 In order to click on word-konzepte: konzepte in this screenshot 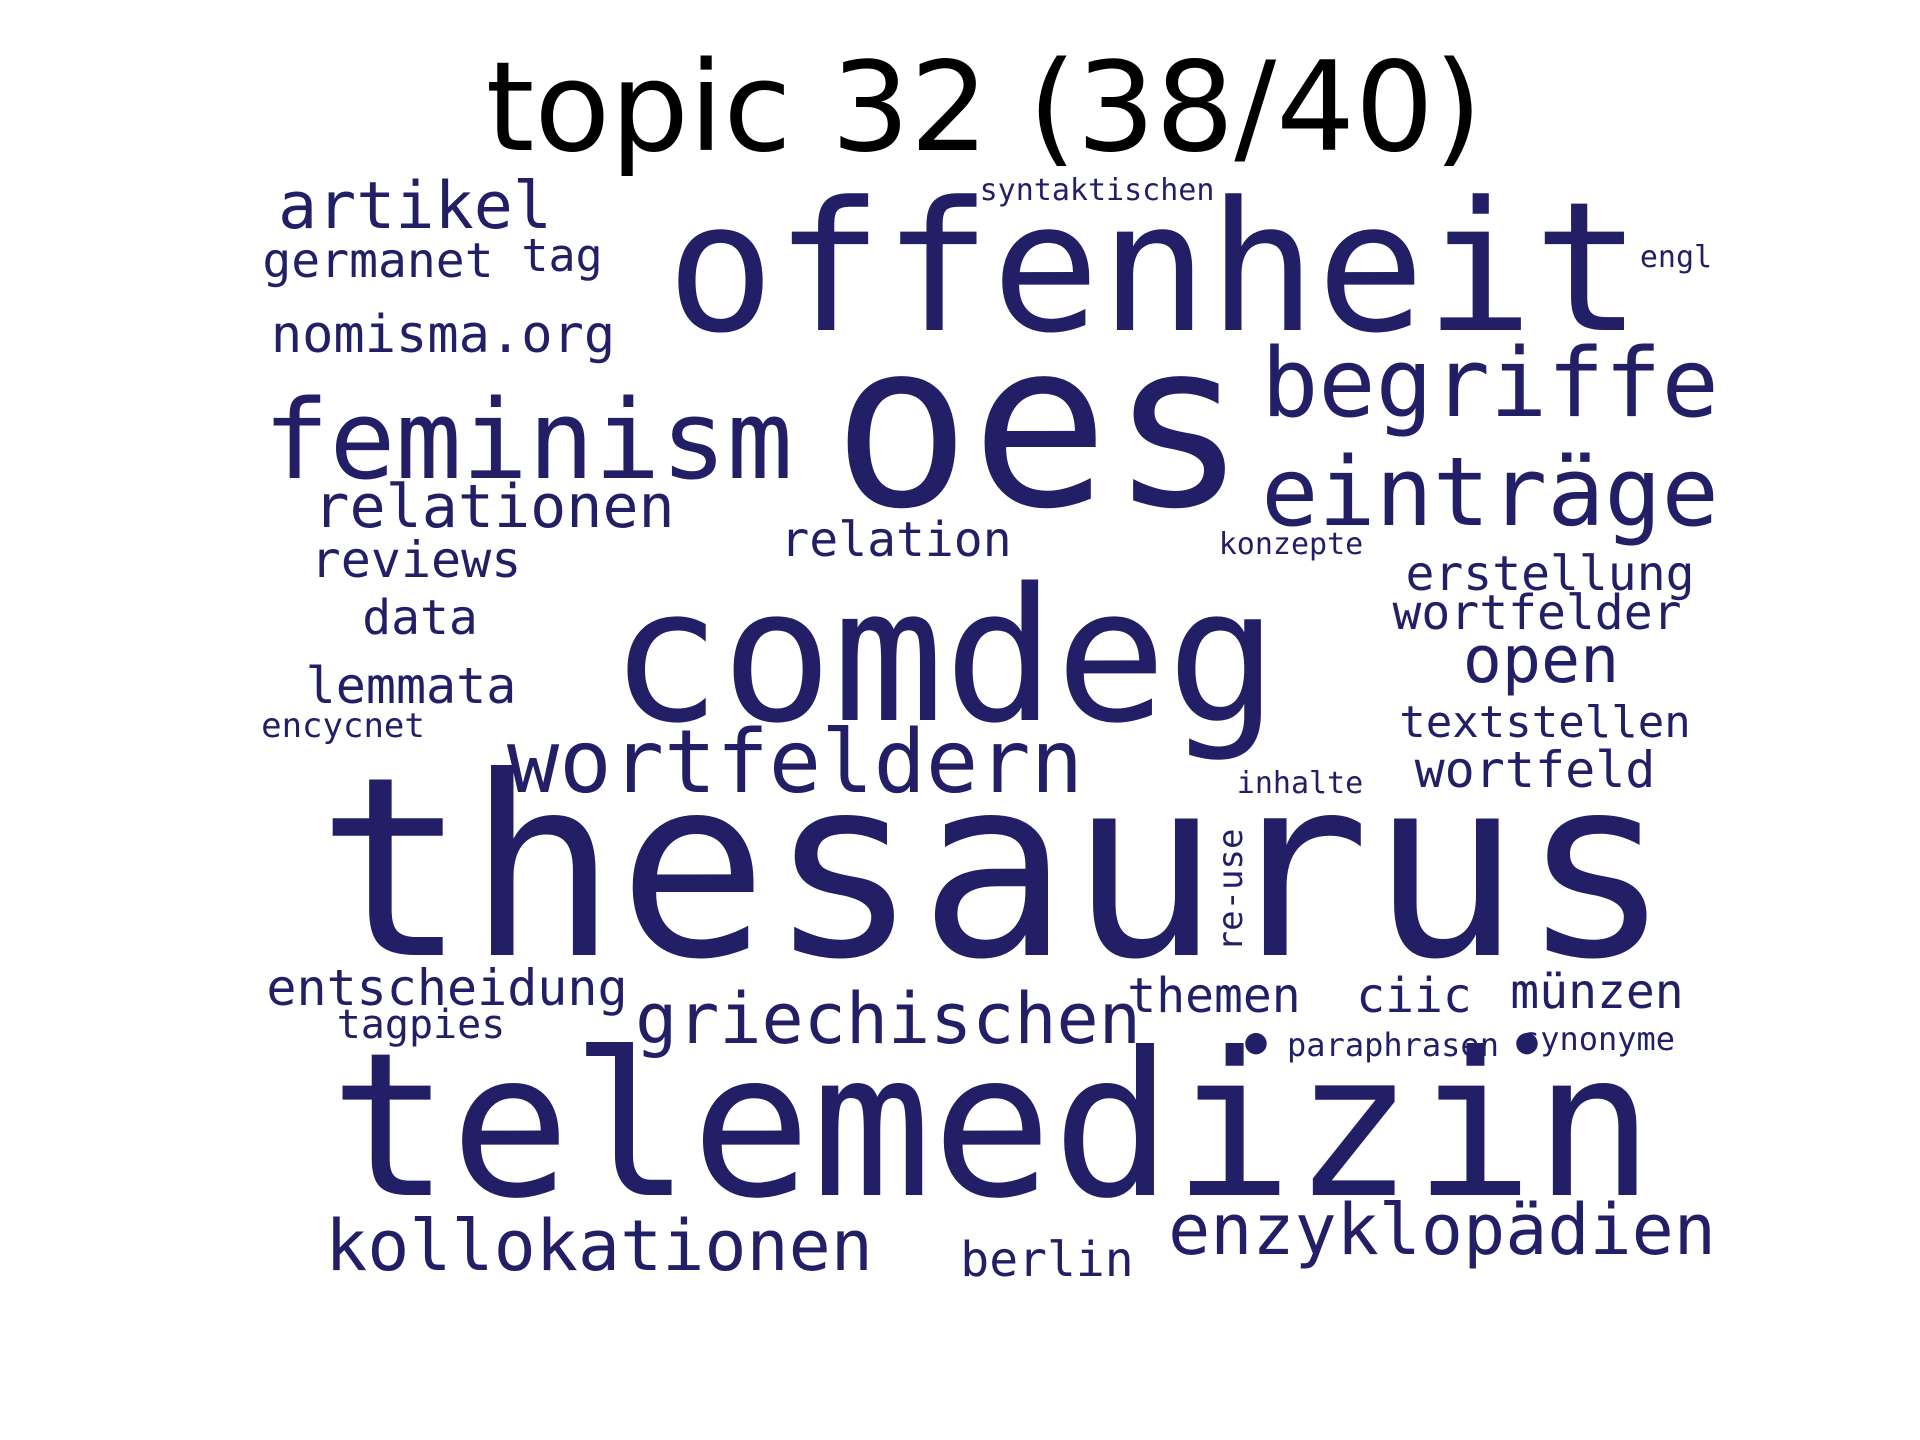, I will do `click(1291, 544)`.